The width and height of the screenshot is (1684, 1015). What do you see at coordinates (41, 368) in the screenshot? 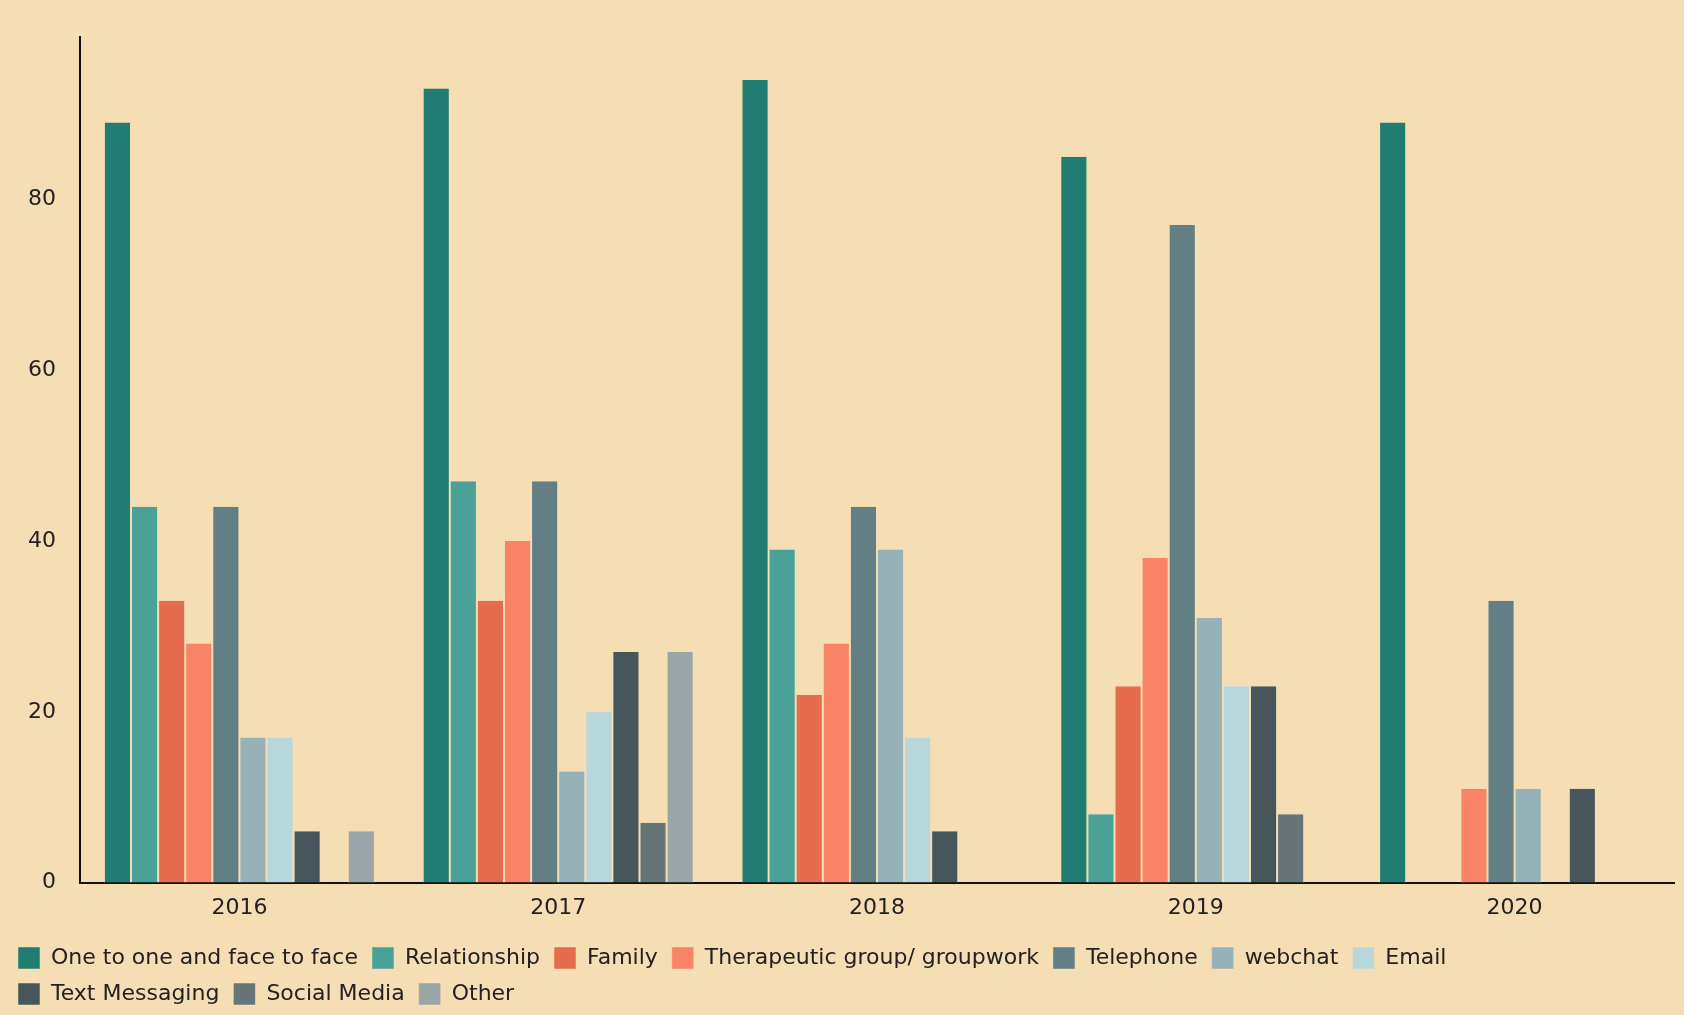
I see `y-tick-label: 60` at bounding box center [41, 368].